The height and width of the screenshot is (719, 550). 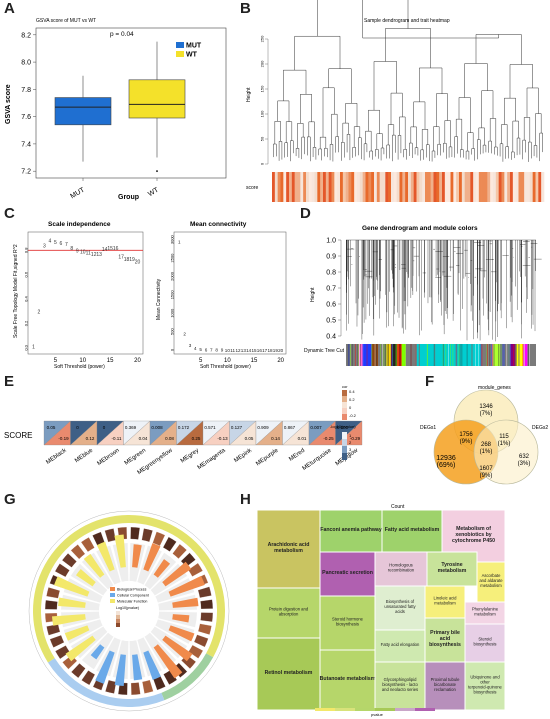 I want to click on point-label: 20, so click(x=281, y=350).